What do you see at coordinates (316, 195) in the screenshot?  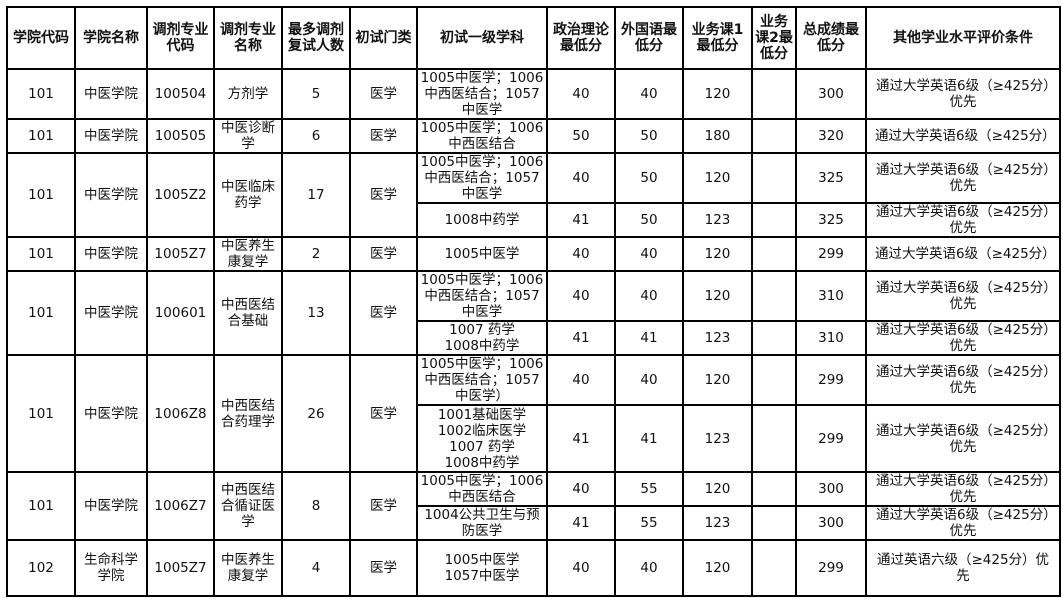 I see `cell-max-count: 17` at bounding box center [316, 195].